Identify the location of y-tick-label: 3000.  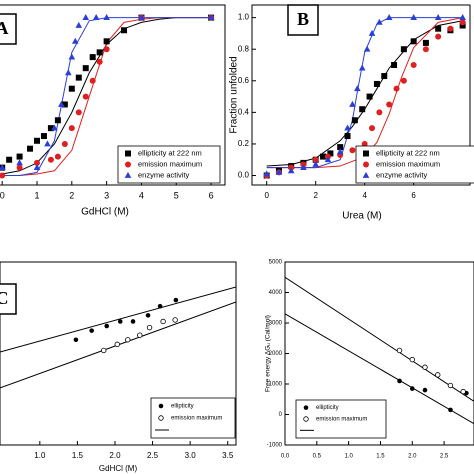
(276, 324).